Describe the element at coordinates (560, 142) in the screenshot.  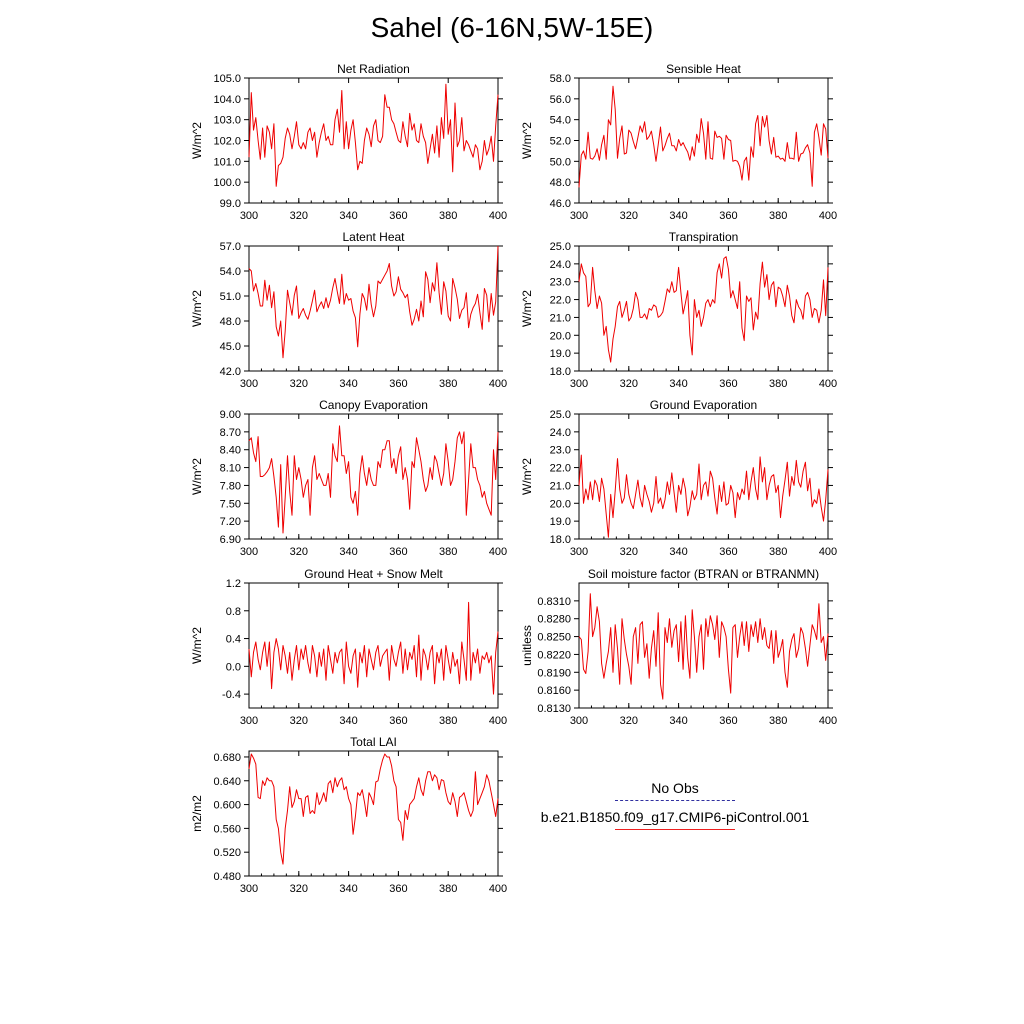
I see `y-tick-label: 52.0` at that location.